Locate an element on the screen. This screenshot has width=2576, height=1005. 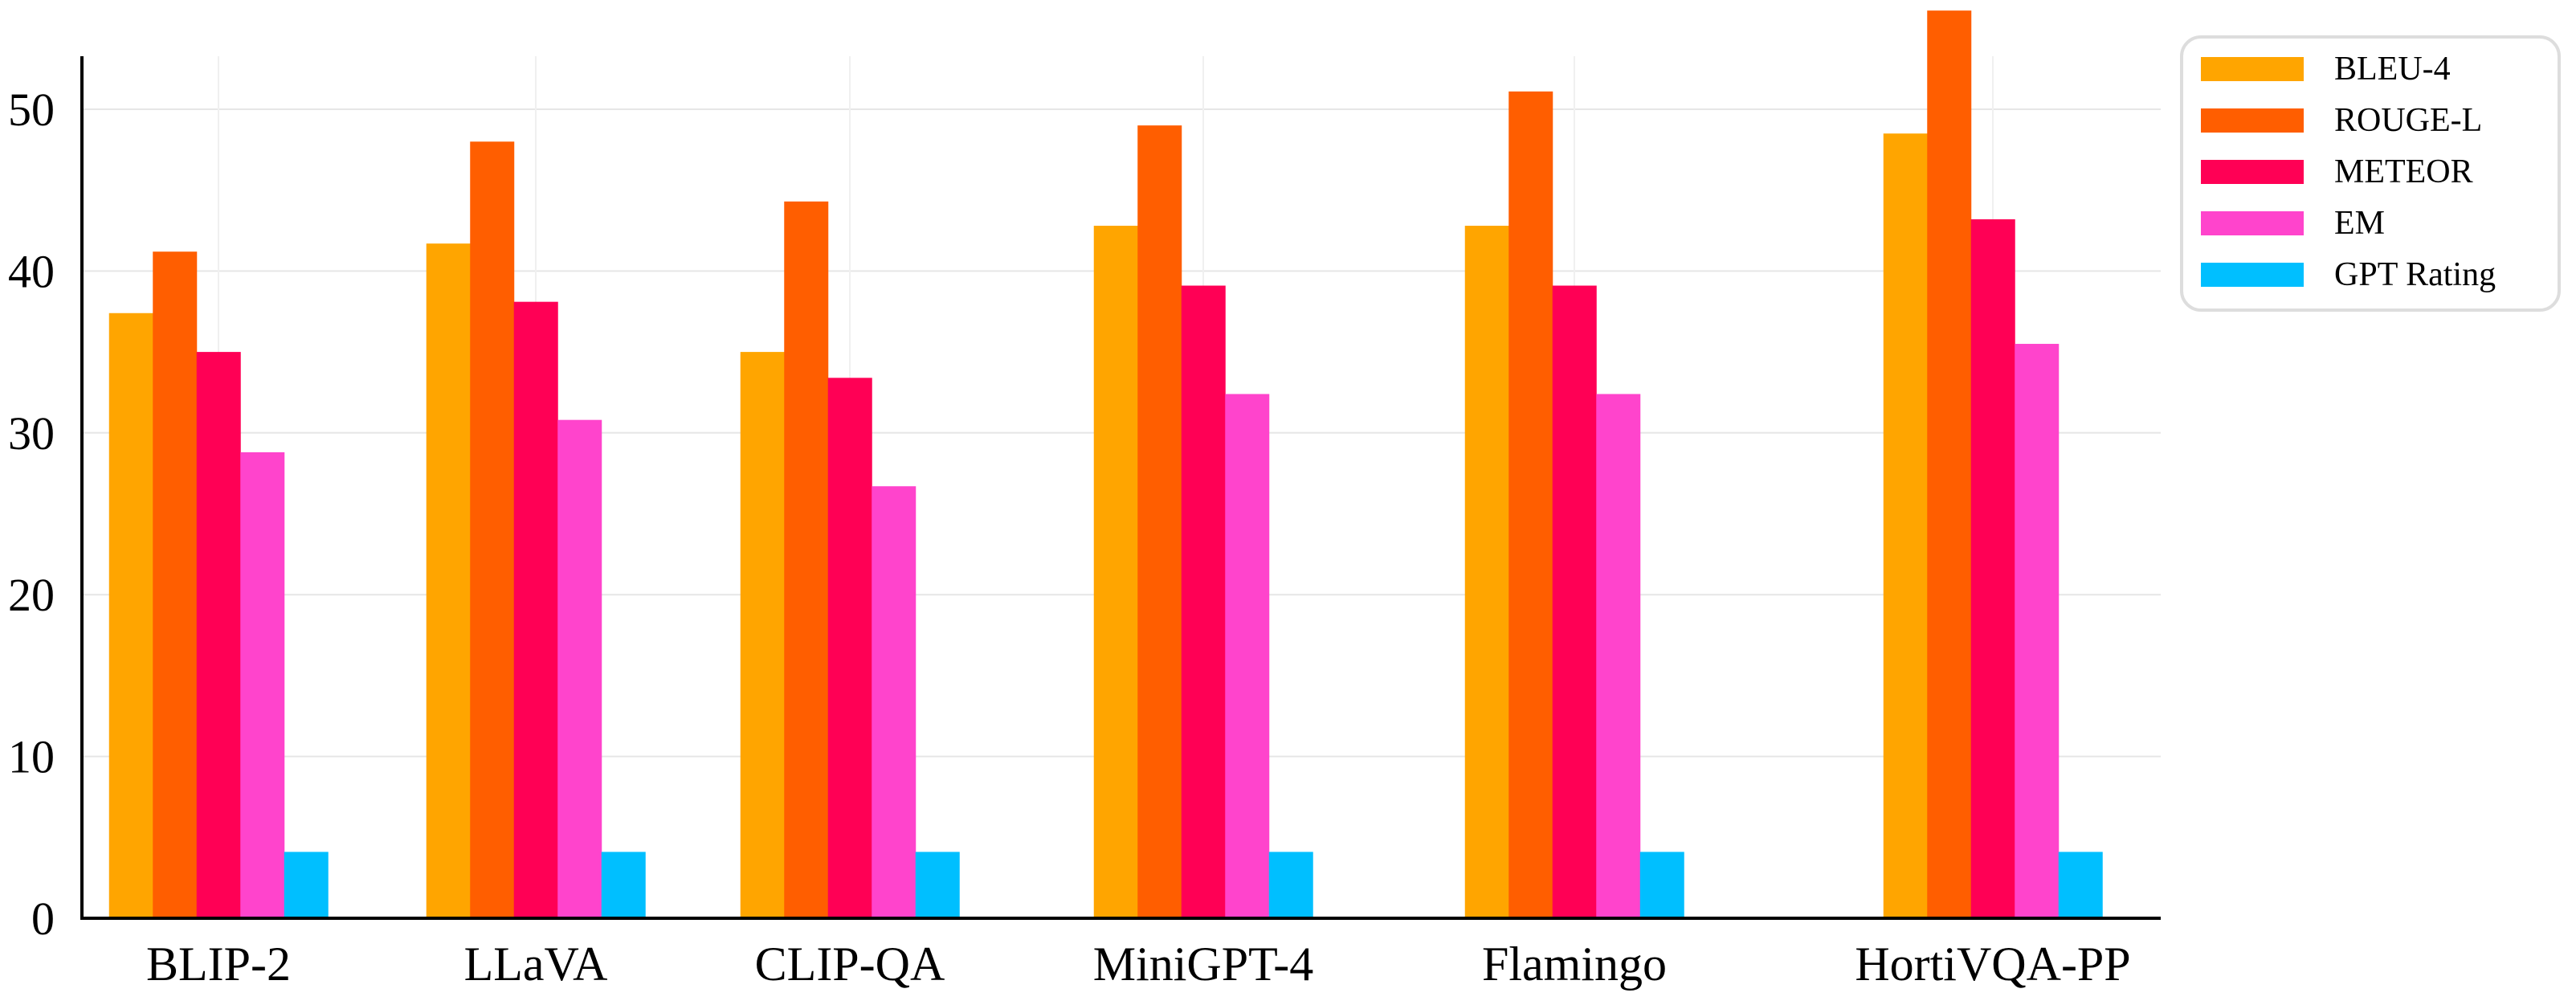
x-tick-label: HortiVQA-PP is located at coordinates (1992, 964).